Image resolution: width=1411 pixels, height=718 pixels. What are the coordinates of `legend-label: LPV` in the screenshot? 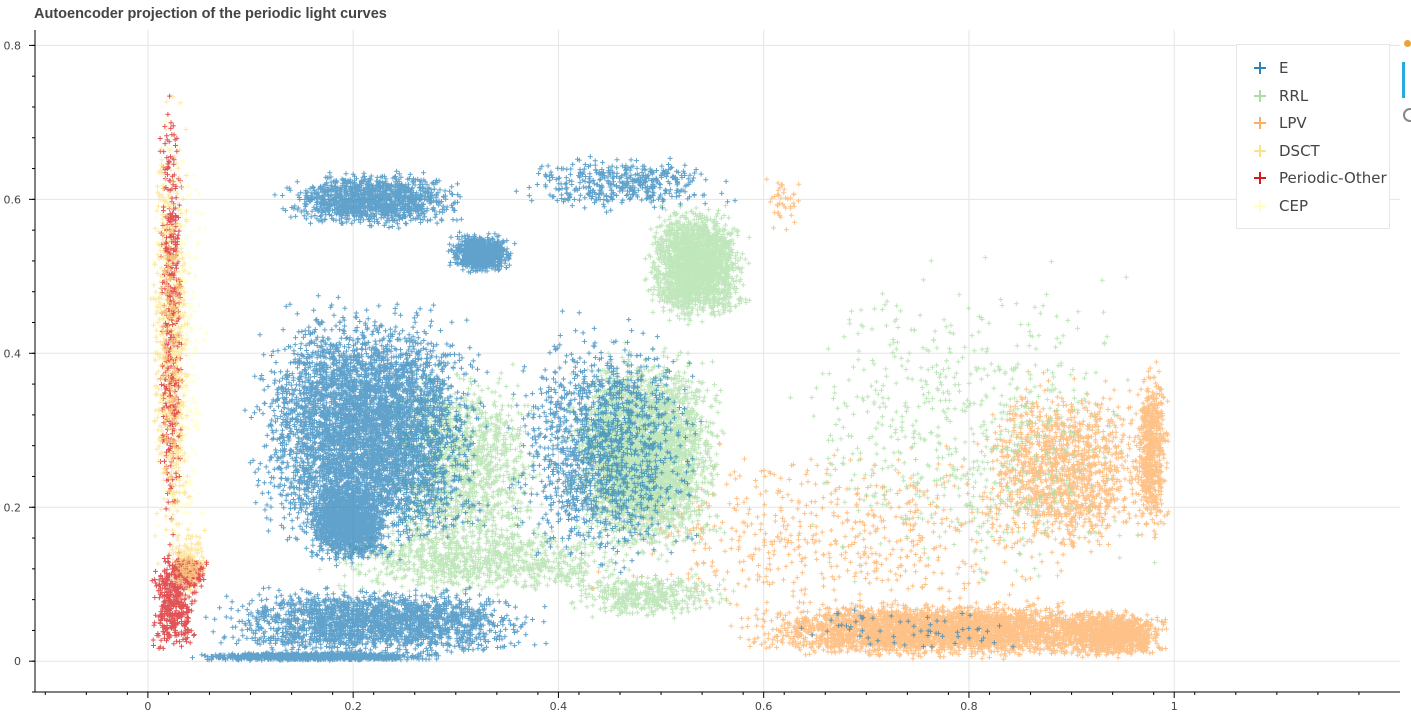 It's located at (1293, 123).